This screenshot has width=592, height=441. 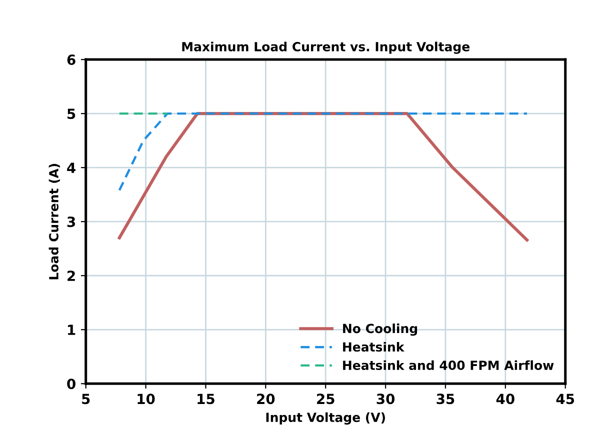 I want to click on legend-label: No Cooling, so click(x=380, y=330).